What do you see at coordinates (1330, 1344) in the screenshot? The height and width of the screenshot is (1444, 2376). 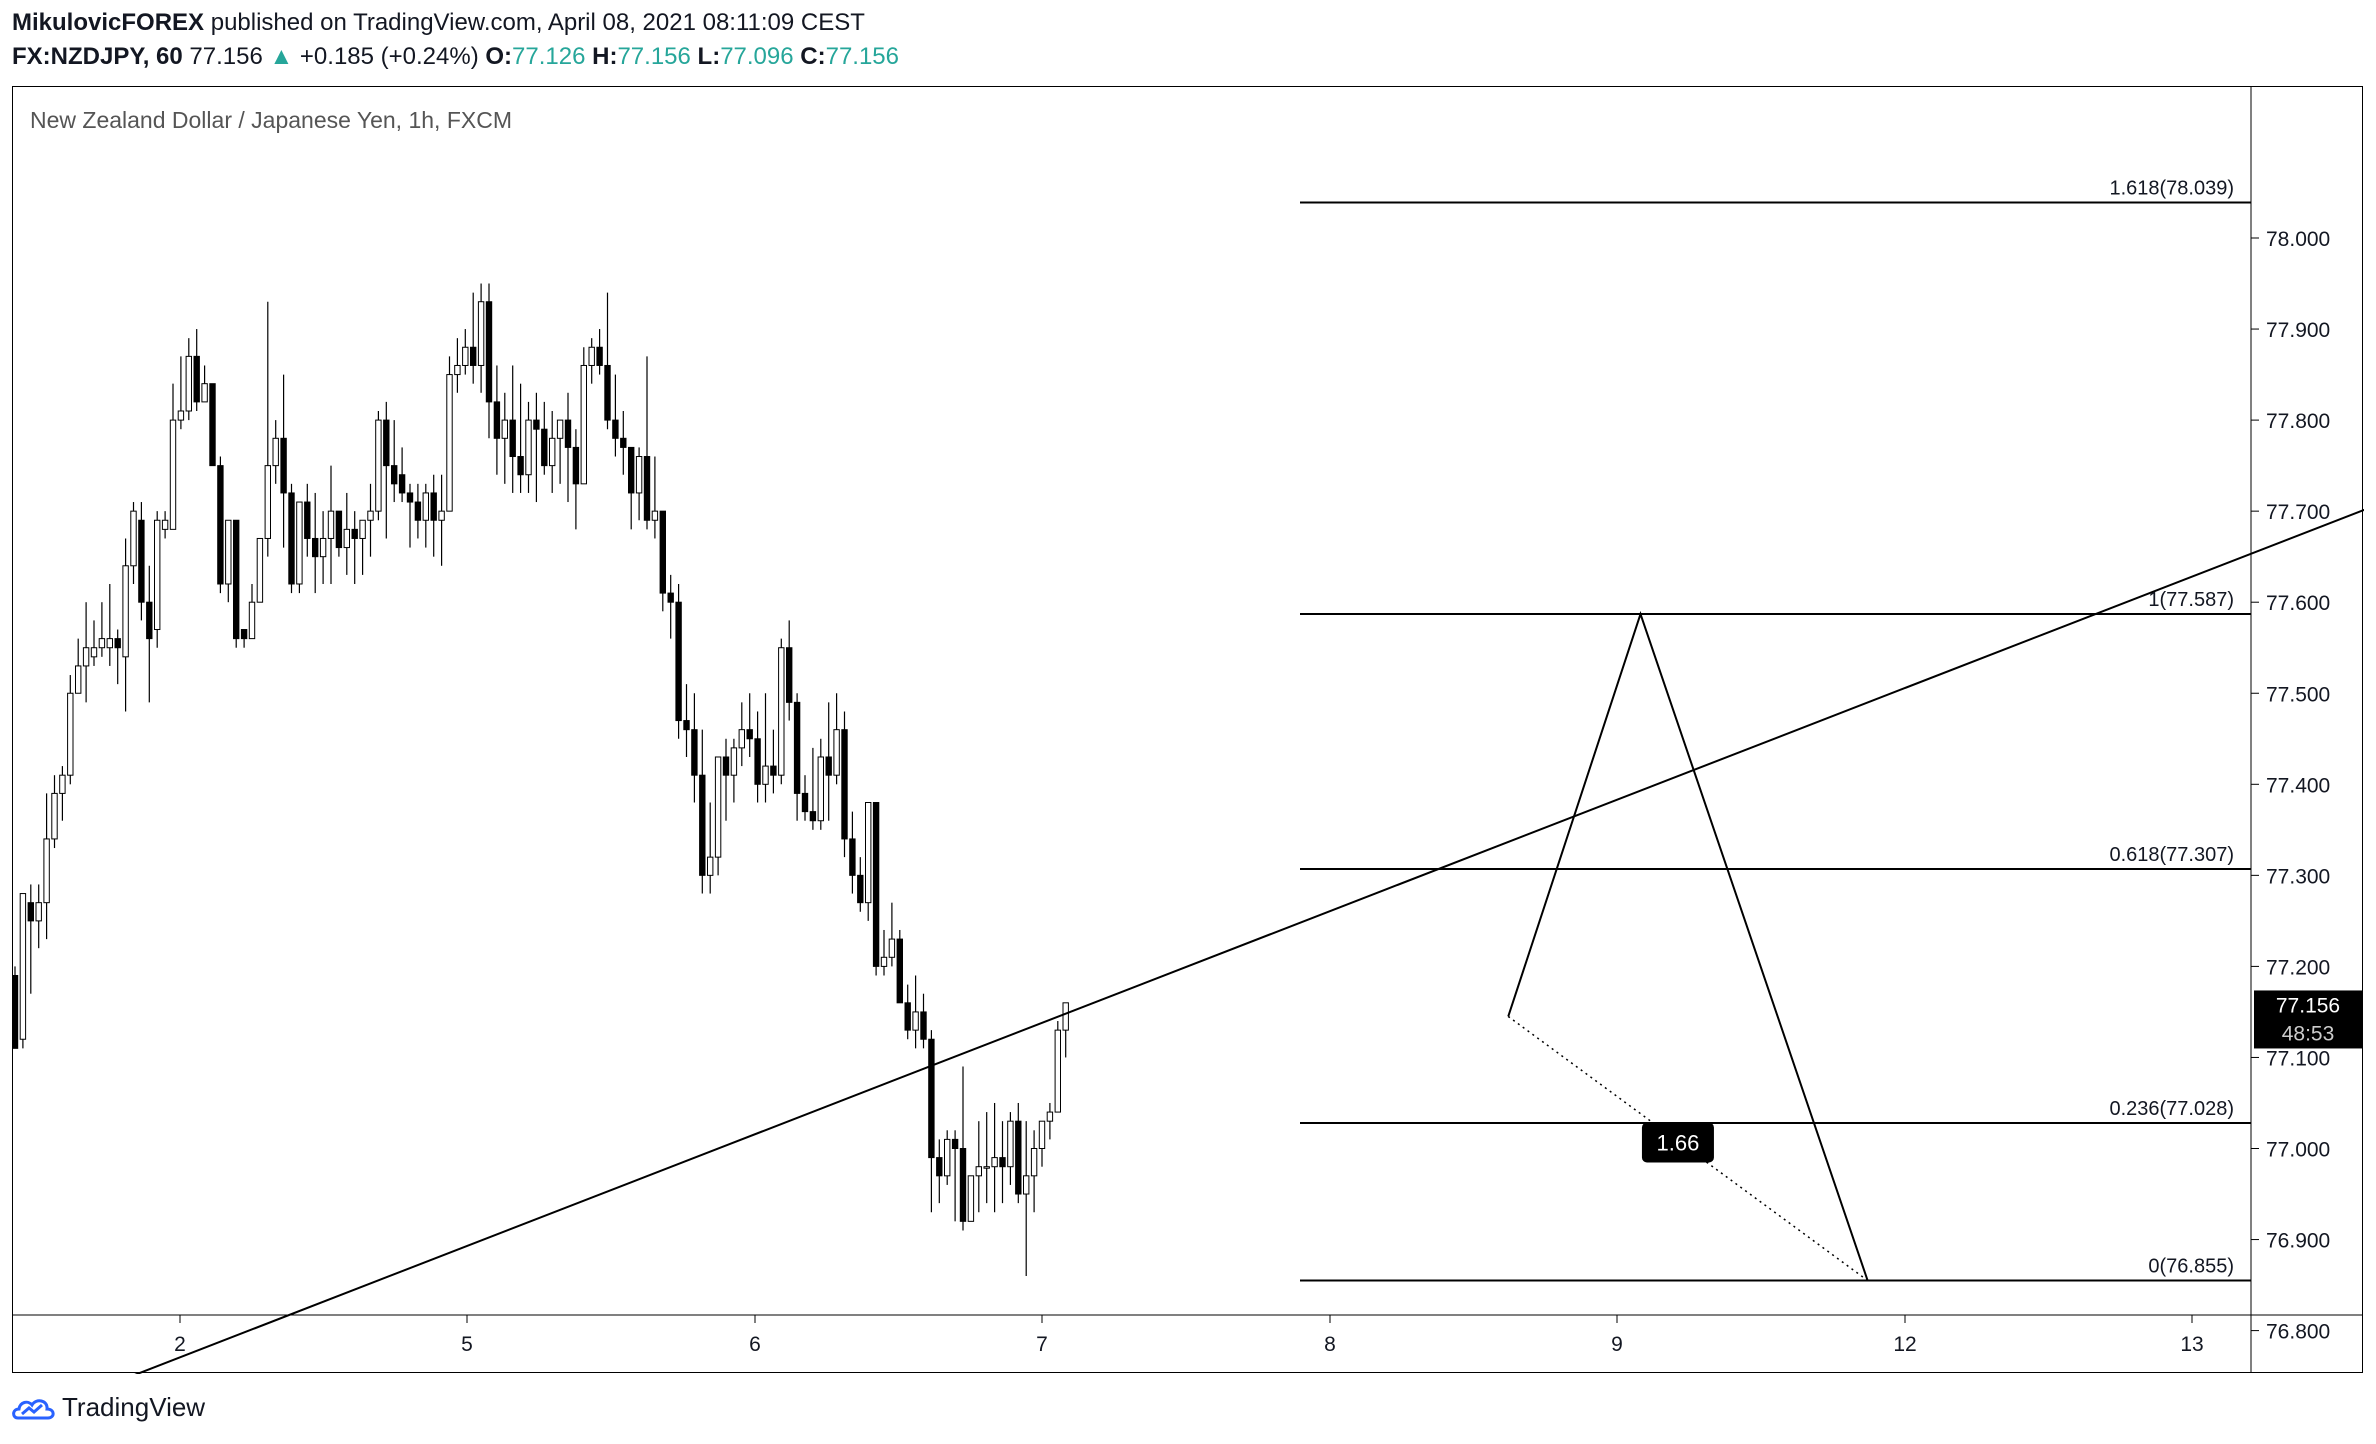 I see `time-tick-label: 8` at bounding box center [1330, 1344].